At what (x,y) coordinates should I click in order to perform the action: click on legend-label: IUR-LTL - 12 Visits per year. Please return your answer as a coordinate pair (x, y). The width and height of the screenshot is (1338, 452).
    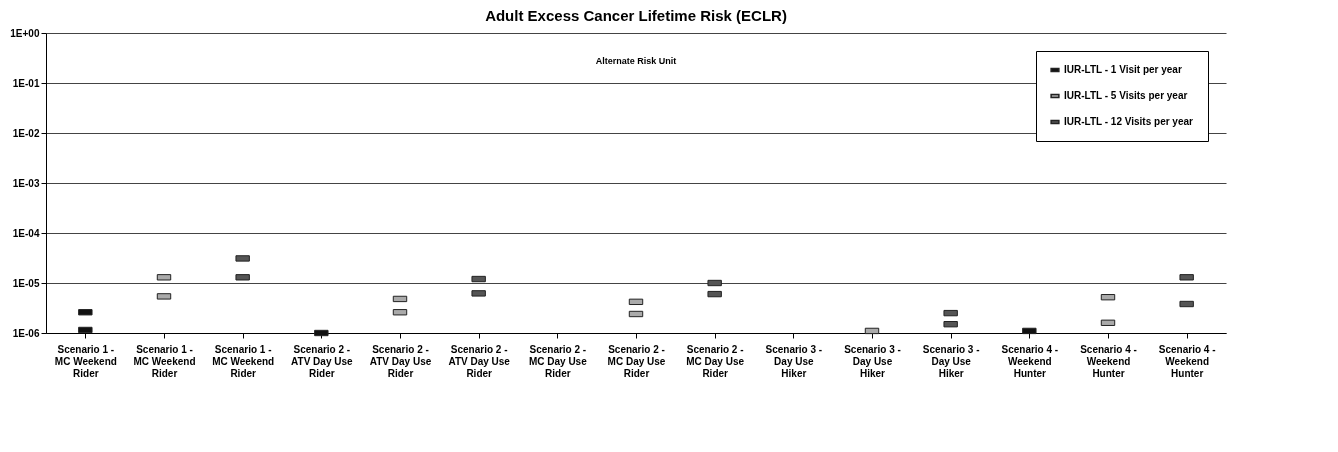
    Looking at the image, I should click on (1129, 121).